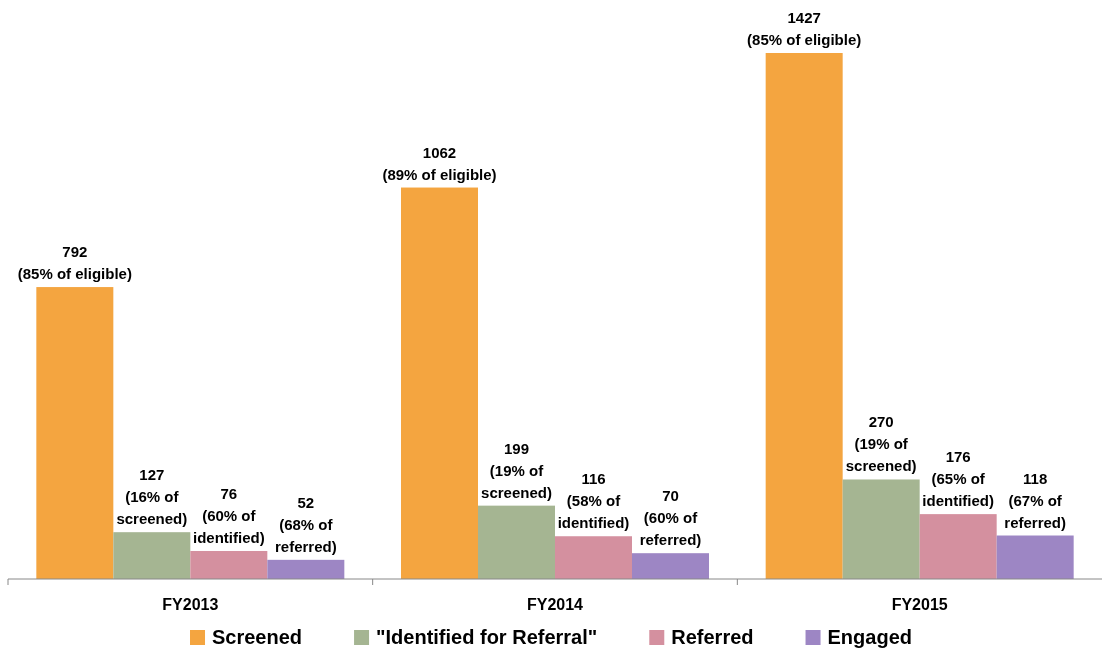 Image resolution: width=1102 pixels, height=654 pixels. Describe the element at coordinates (74, 263) in the screenshot. I see `data-label: 792 (85% of eligible)` at that location.